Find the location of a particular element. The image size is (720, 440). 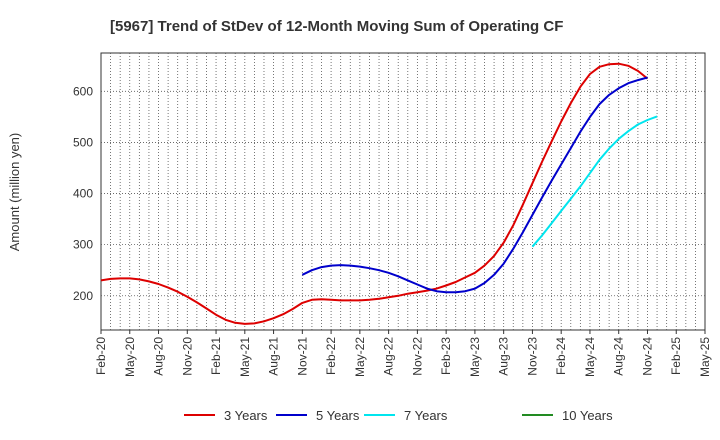

y-axis: 200 300 400 500 600 is located at coordinates (83, 193).